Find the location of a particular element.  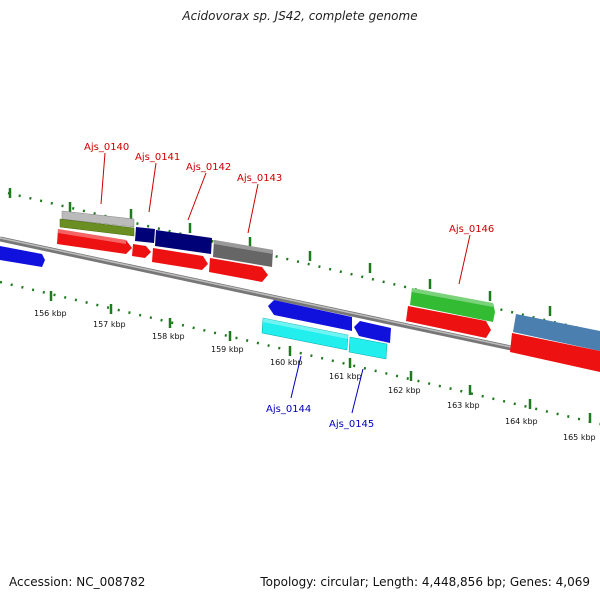

gene-label: Ajs_0140 is located at coordinates (106, 147).